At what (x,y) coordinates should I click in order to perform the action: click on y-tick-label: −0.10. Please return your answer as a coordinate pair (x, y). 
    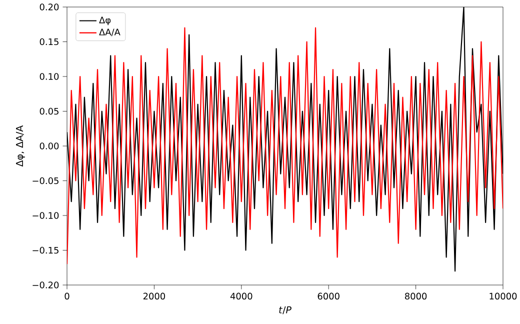
    Looking at the image, I should click on (45, 215).